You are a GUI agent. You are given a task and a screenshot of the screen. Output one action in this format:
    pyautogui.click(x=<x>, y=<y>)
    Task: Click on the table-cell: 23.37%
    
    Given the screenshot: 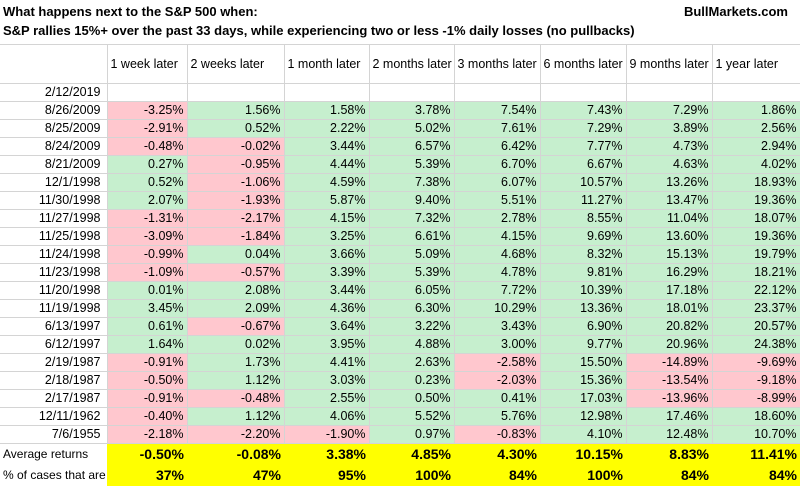 What is the action you would take?
    pyautogui.click(x=756, y=308)
    